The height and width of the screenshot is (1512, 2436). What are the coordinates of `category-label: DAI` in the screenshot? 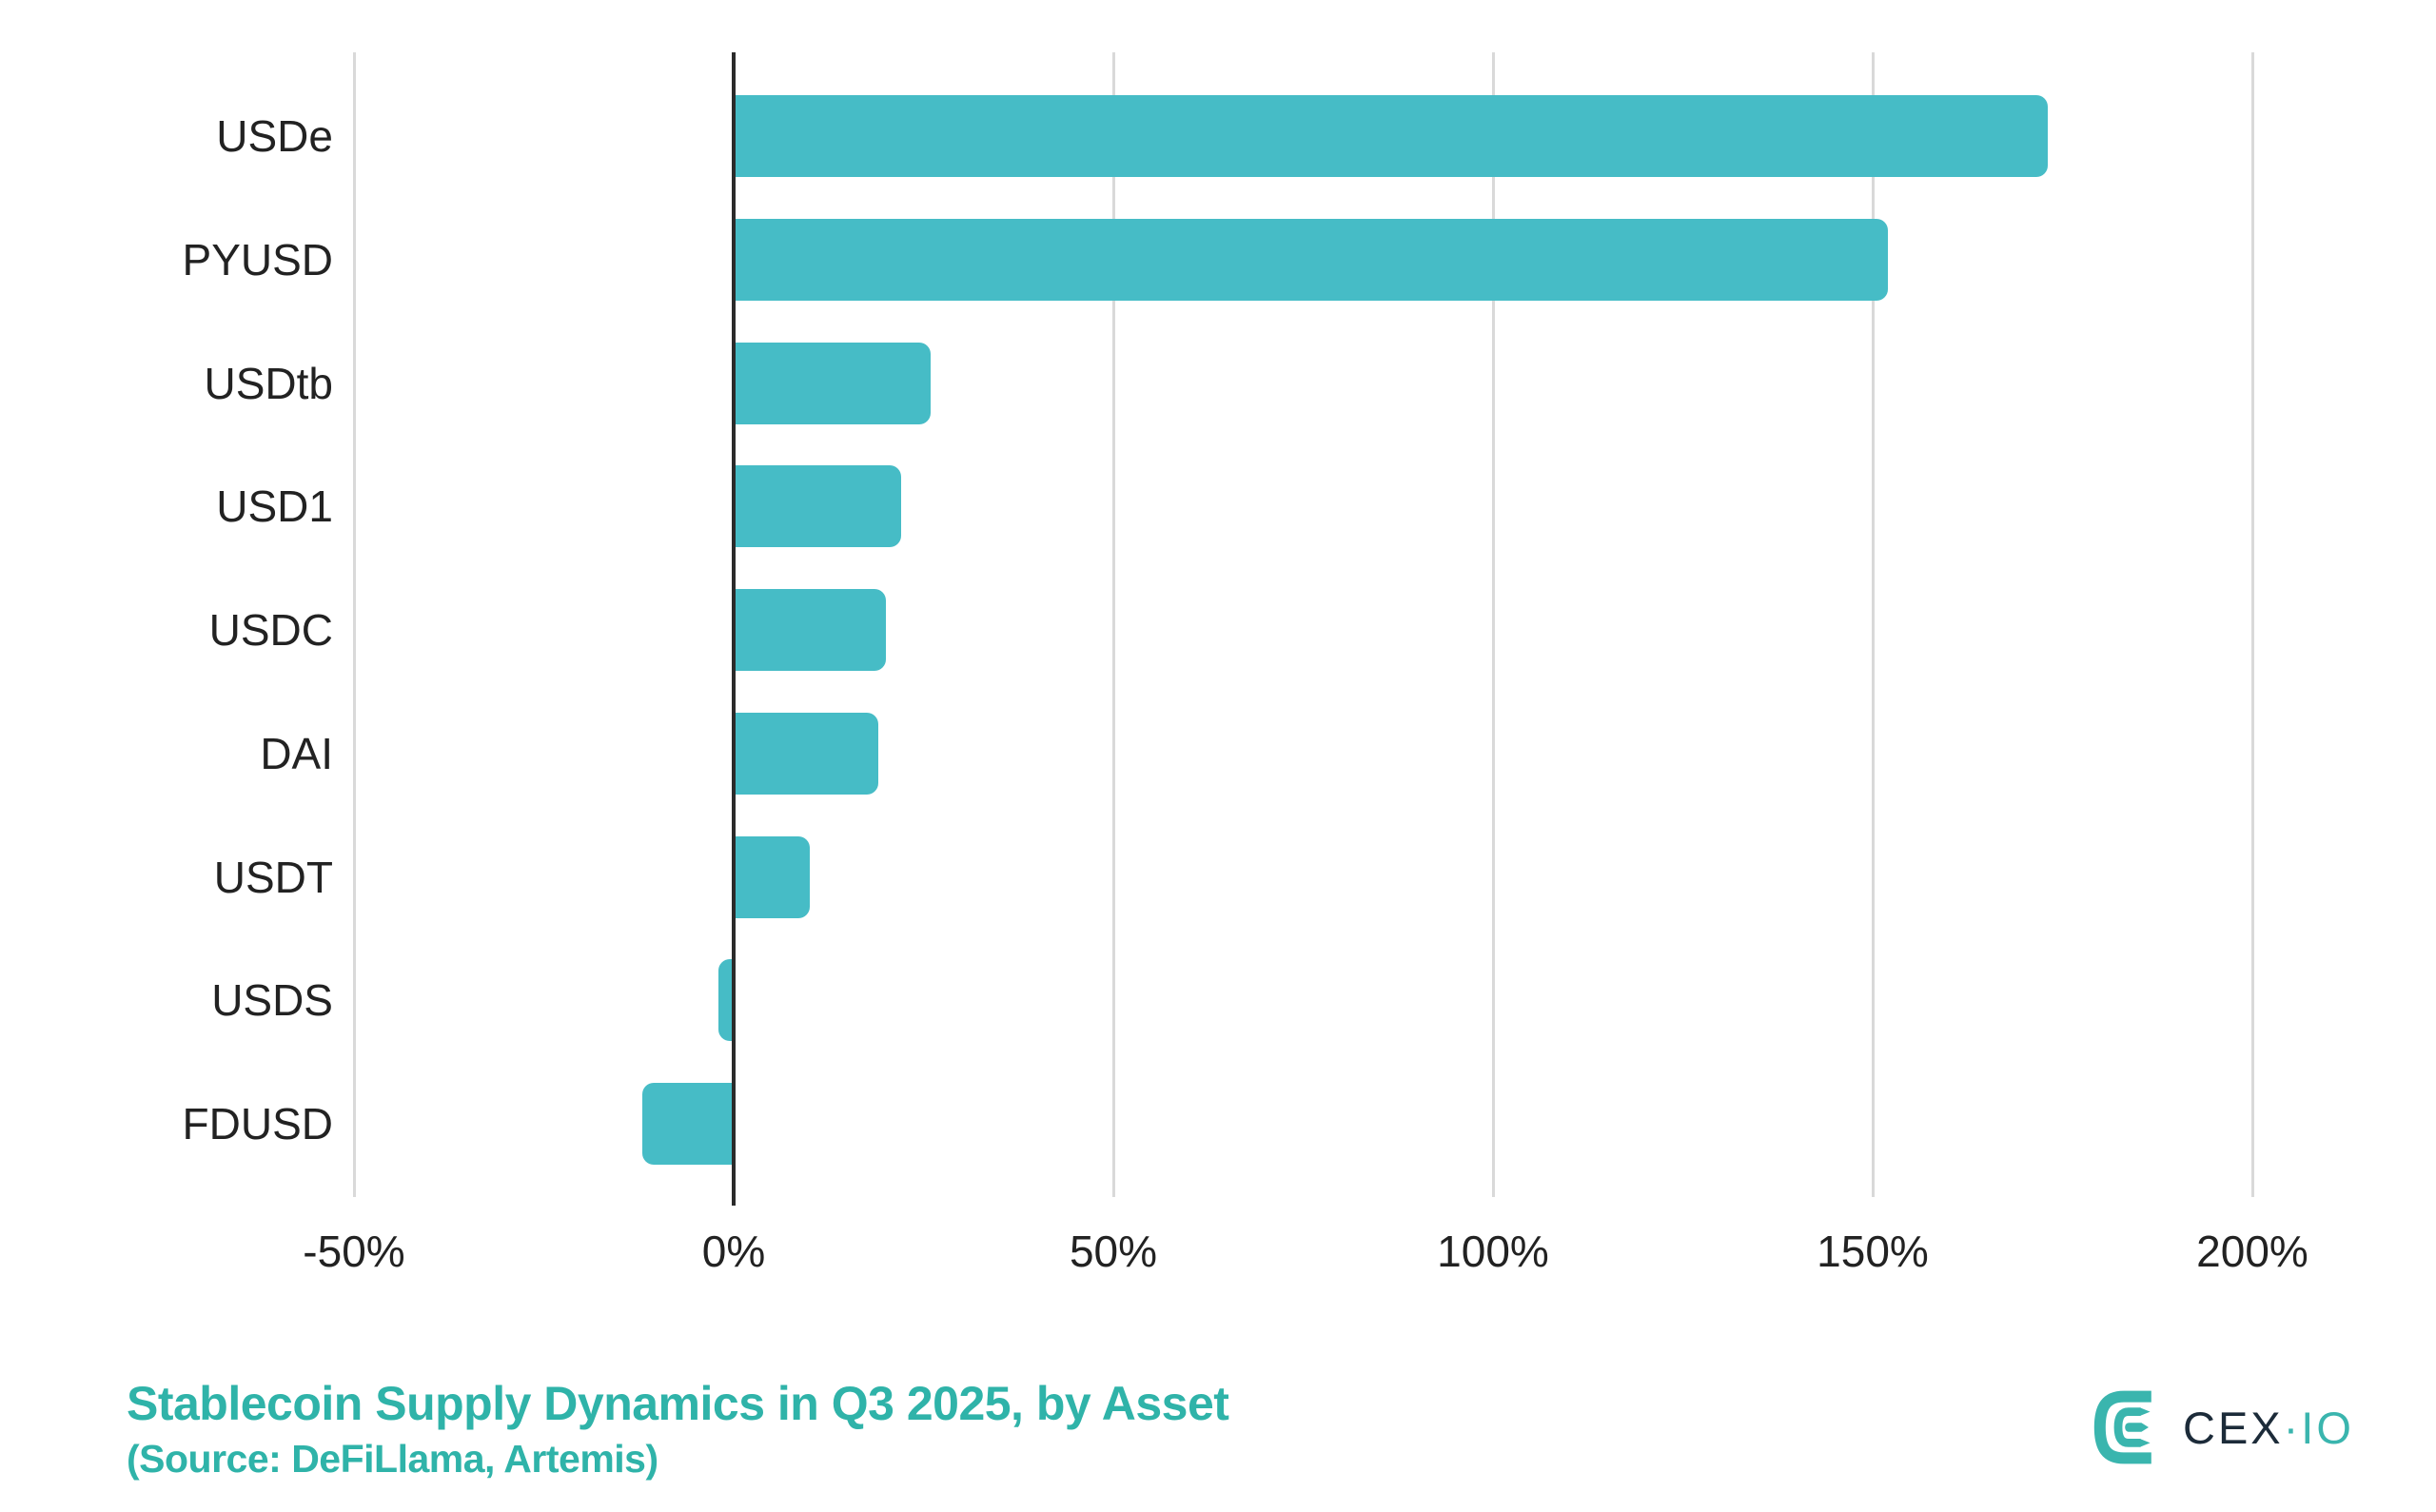 It's located at (296, 753).